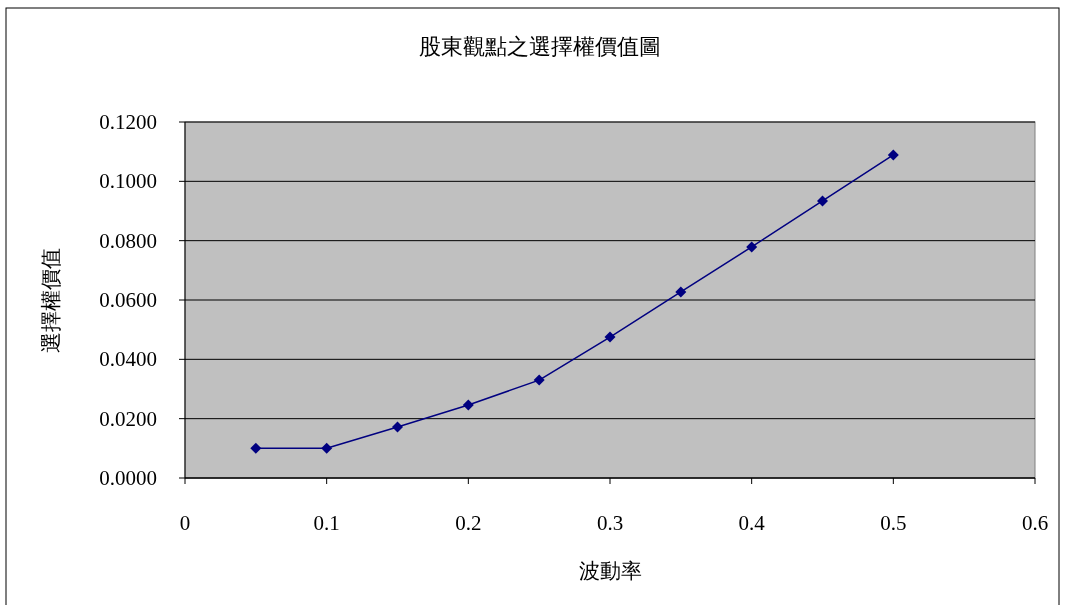 The image size is (1065, 605). Describe the element at coordinates (128, 359) in the screenshot. I see `y-tick-label: 0.0400` at that location.